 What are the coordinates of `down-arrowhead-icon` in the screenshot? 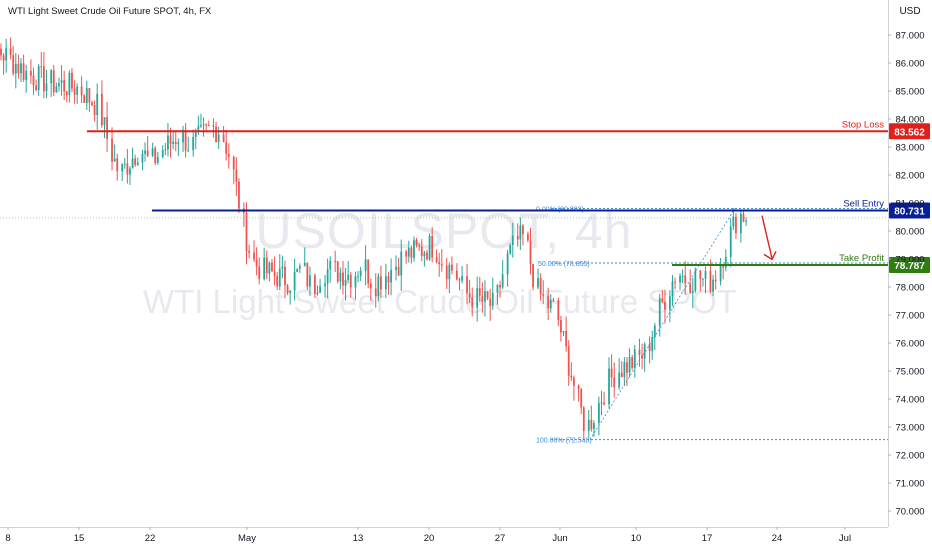 It's located at (770, 256).